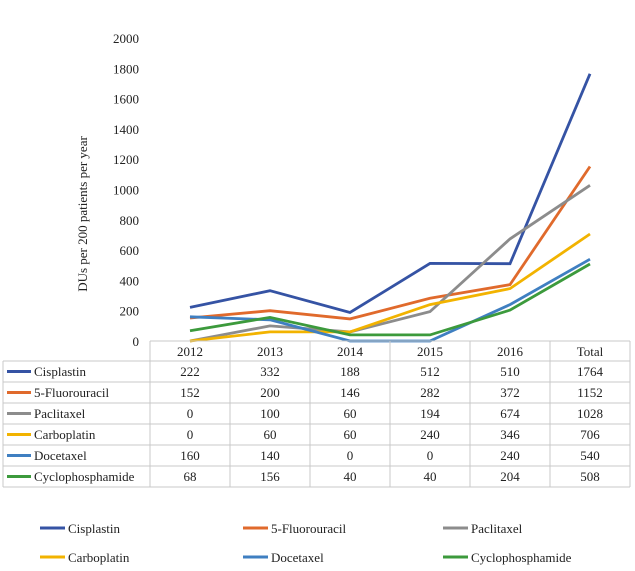 This screenshot has height=571, width=635. I want to click on table-cell-value: 510, so click(510, 371).